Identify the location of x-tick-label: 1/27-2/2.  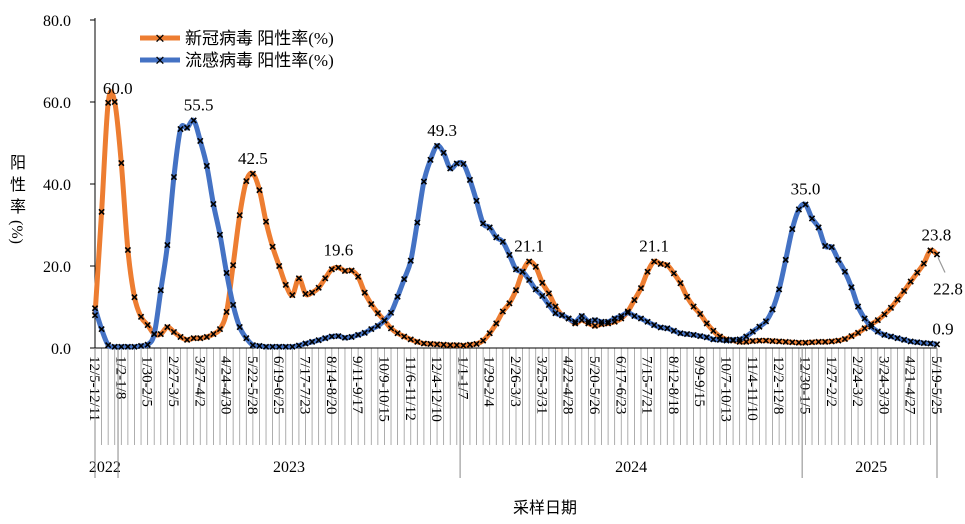
(831, 381).